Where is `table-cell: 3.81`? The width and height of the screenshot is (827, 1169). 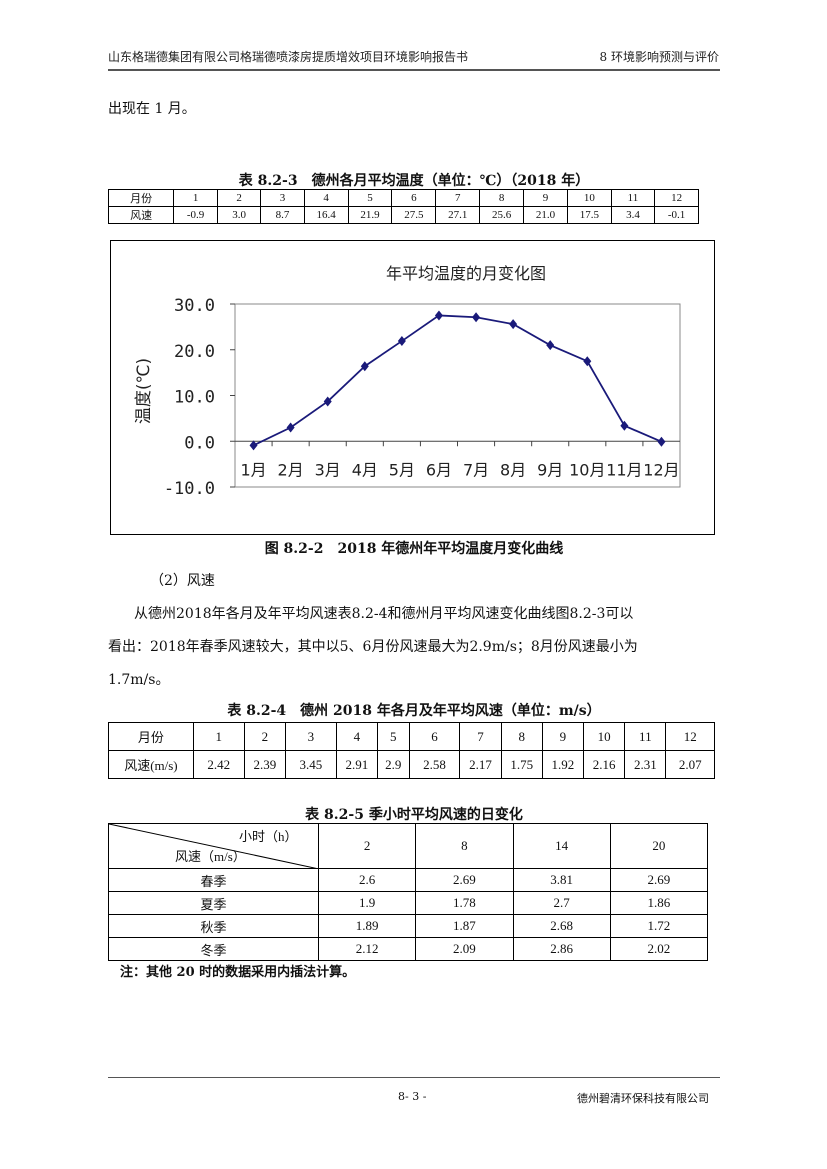 table-cell: 3.81 is located at coordinates (561, 880).